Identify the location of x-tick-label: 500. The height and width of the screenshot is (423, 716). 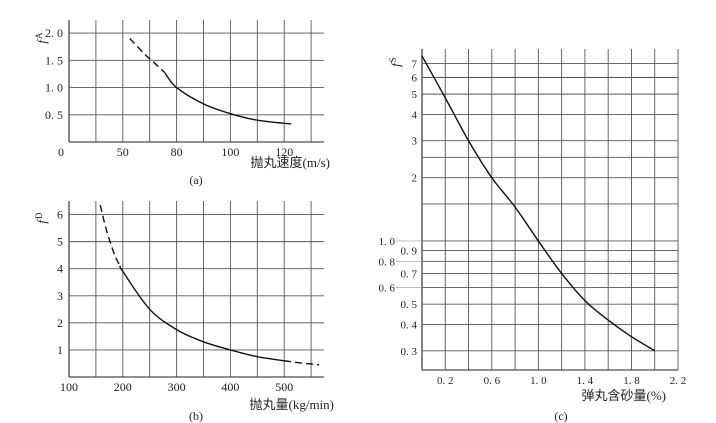
(284, 387).